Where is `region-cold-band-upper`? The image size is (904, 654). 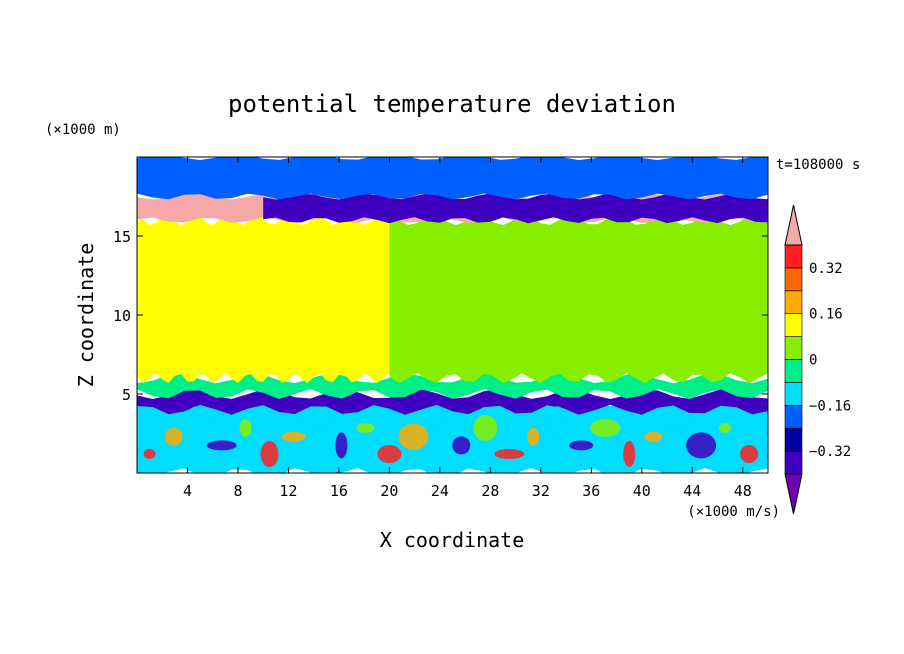
region-cold-band-upper is located at coordinates (515, 208).